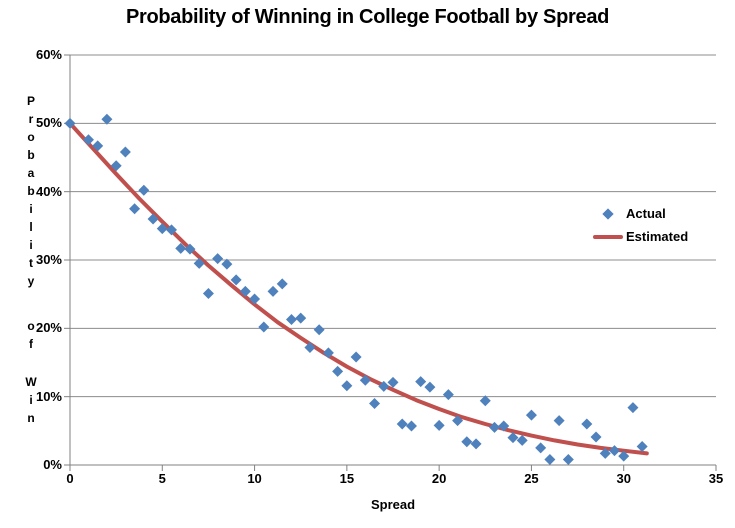  I want to click on y-axis-title-letter: t, so click(31, 263).